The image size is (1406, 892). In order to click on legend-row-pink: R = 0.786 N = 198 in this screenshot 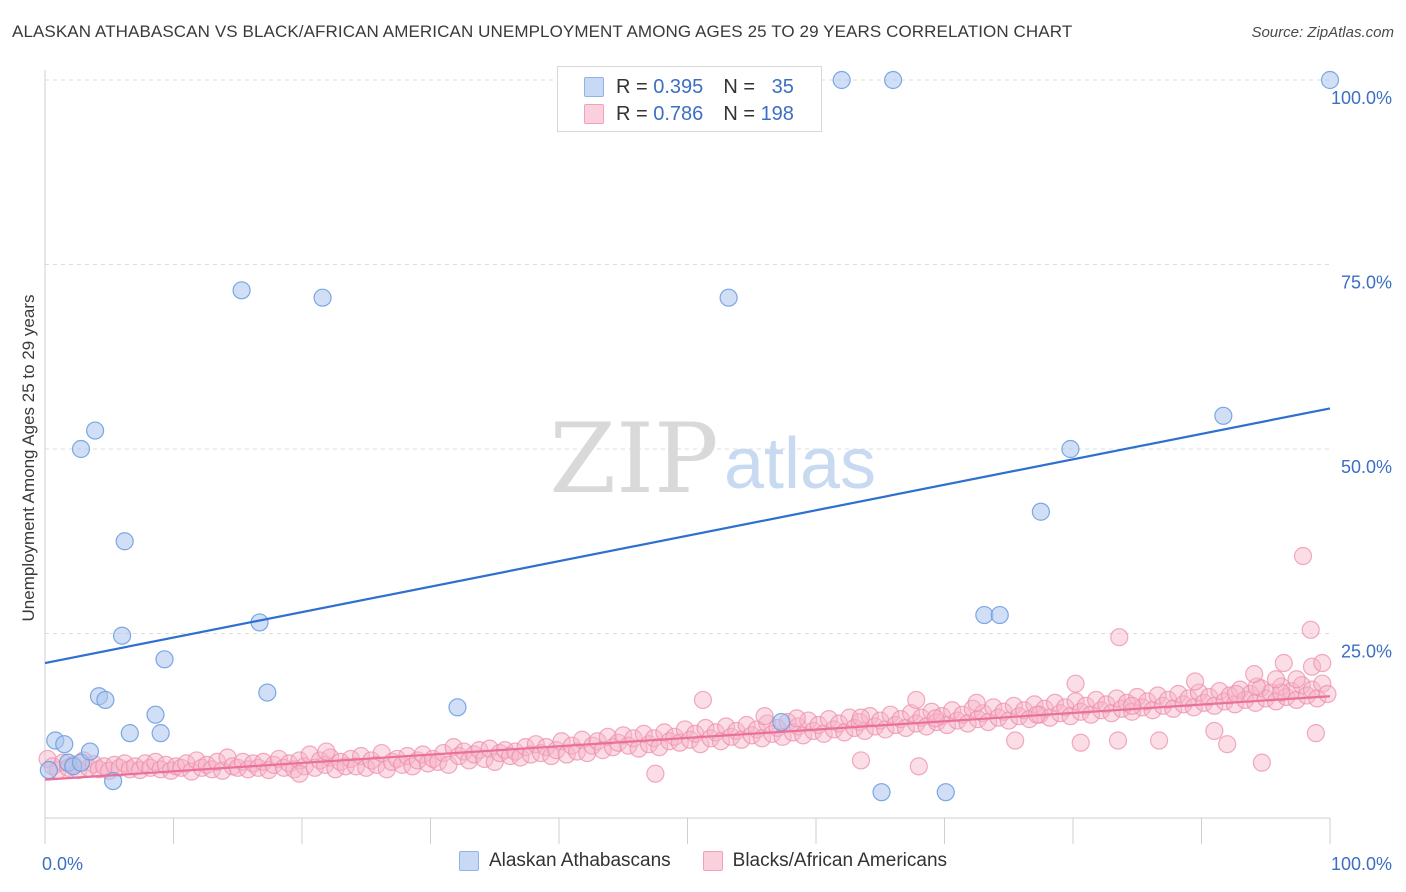, I will do `click(676, 114)`.